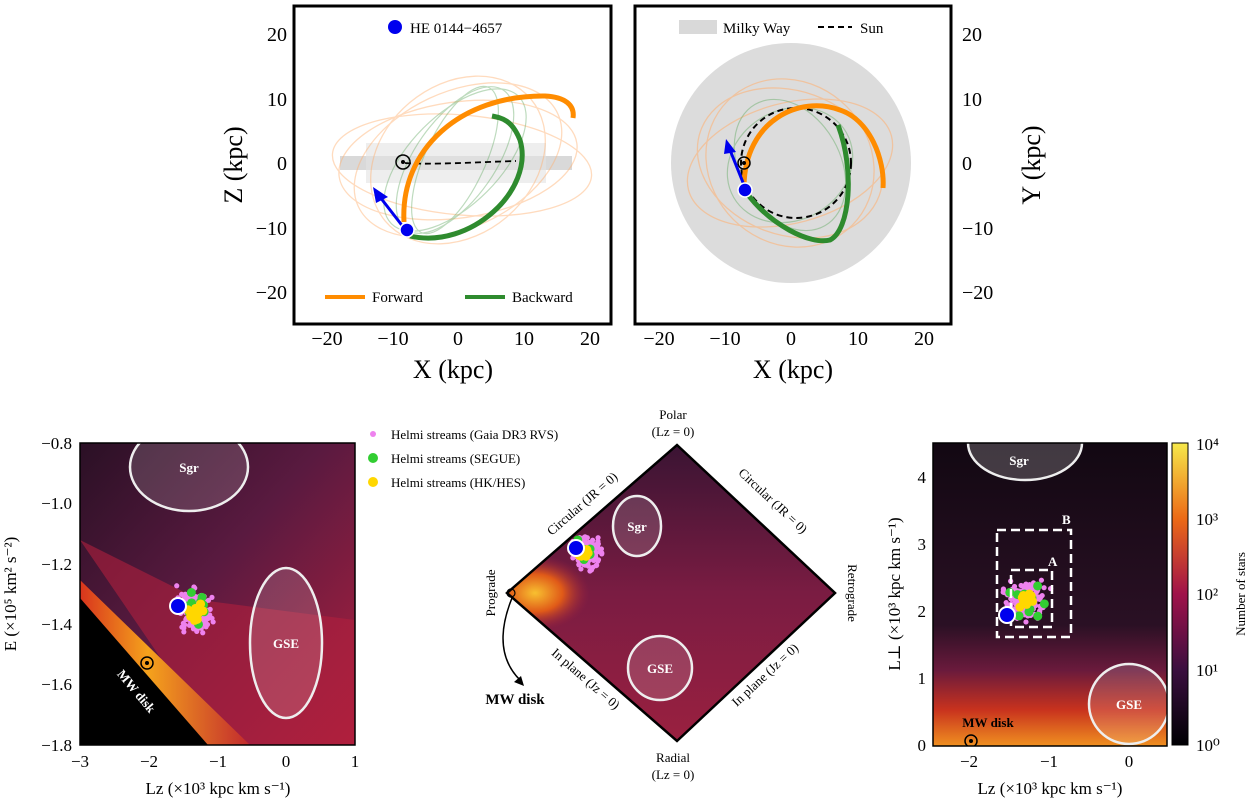 The height and width of the screenshot is (800, 1253). I want to click on velocity-arrow, so click(392, 212).